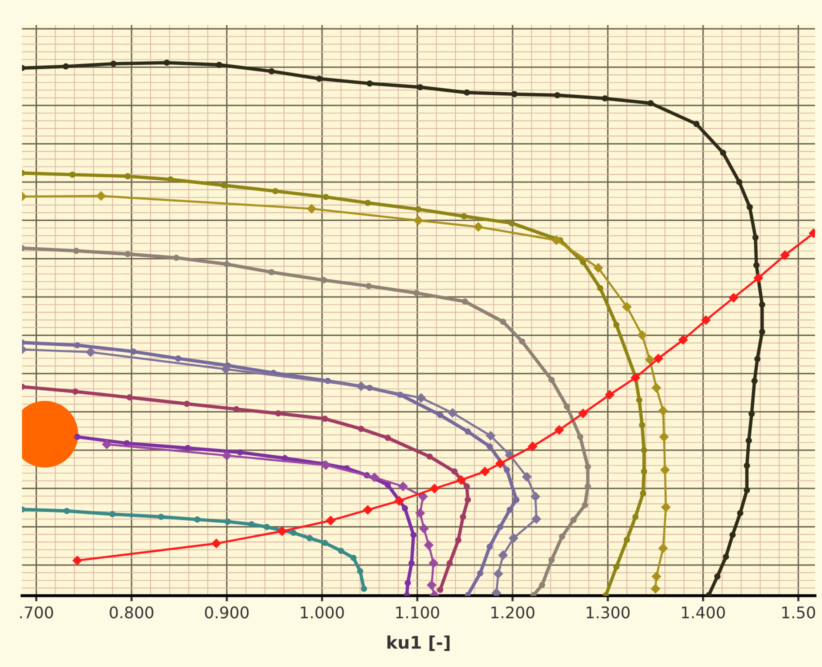 The image size is (822, 667). I want to click on x-tick-label: 1.400, so click(703, 612).